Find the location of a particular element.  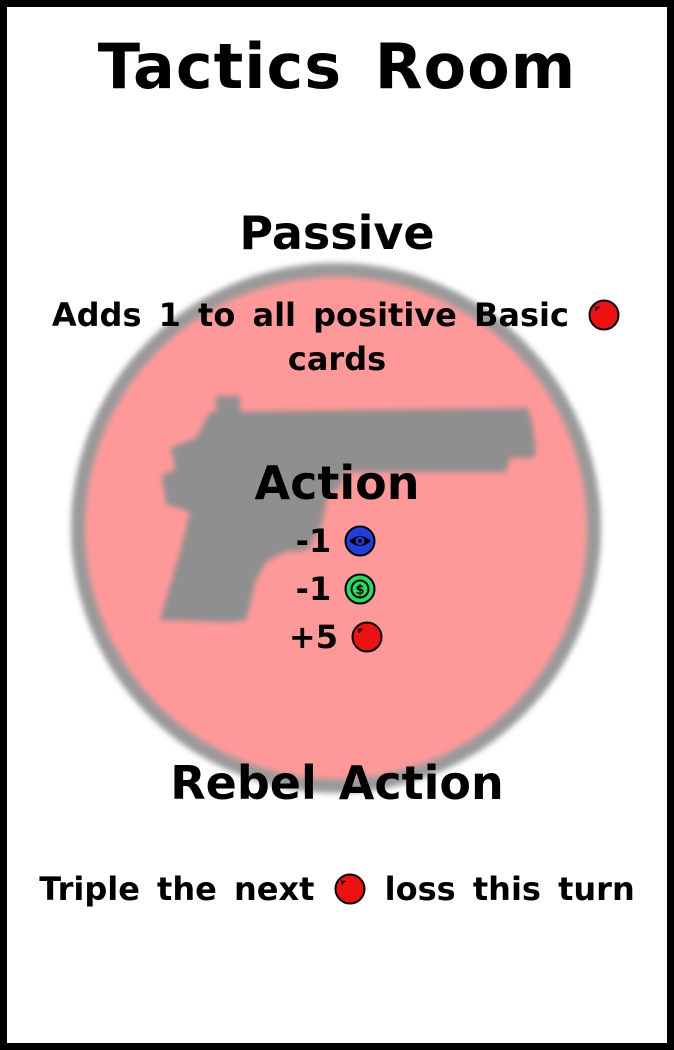

rebel-text-after: loss this turn is located at coordinates (509, 889).